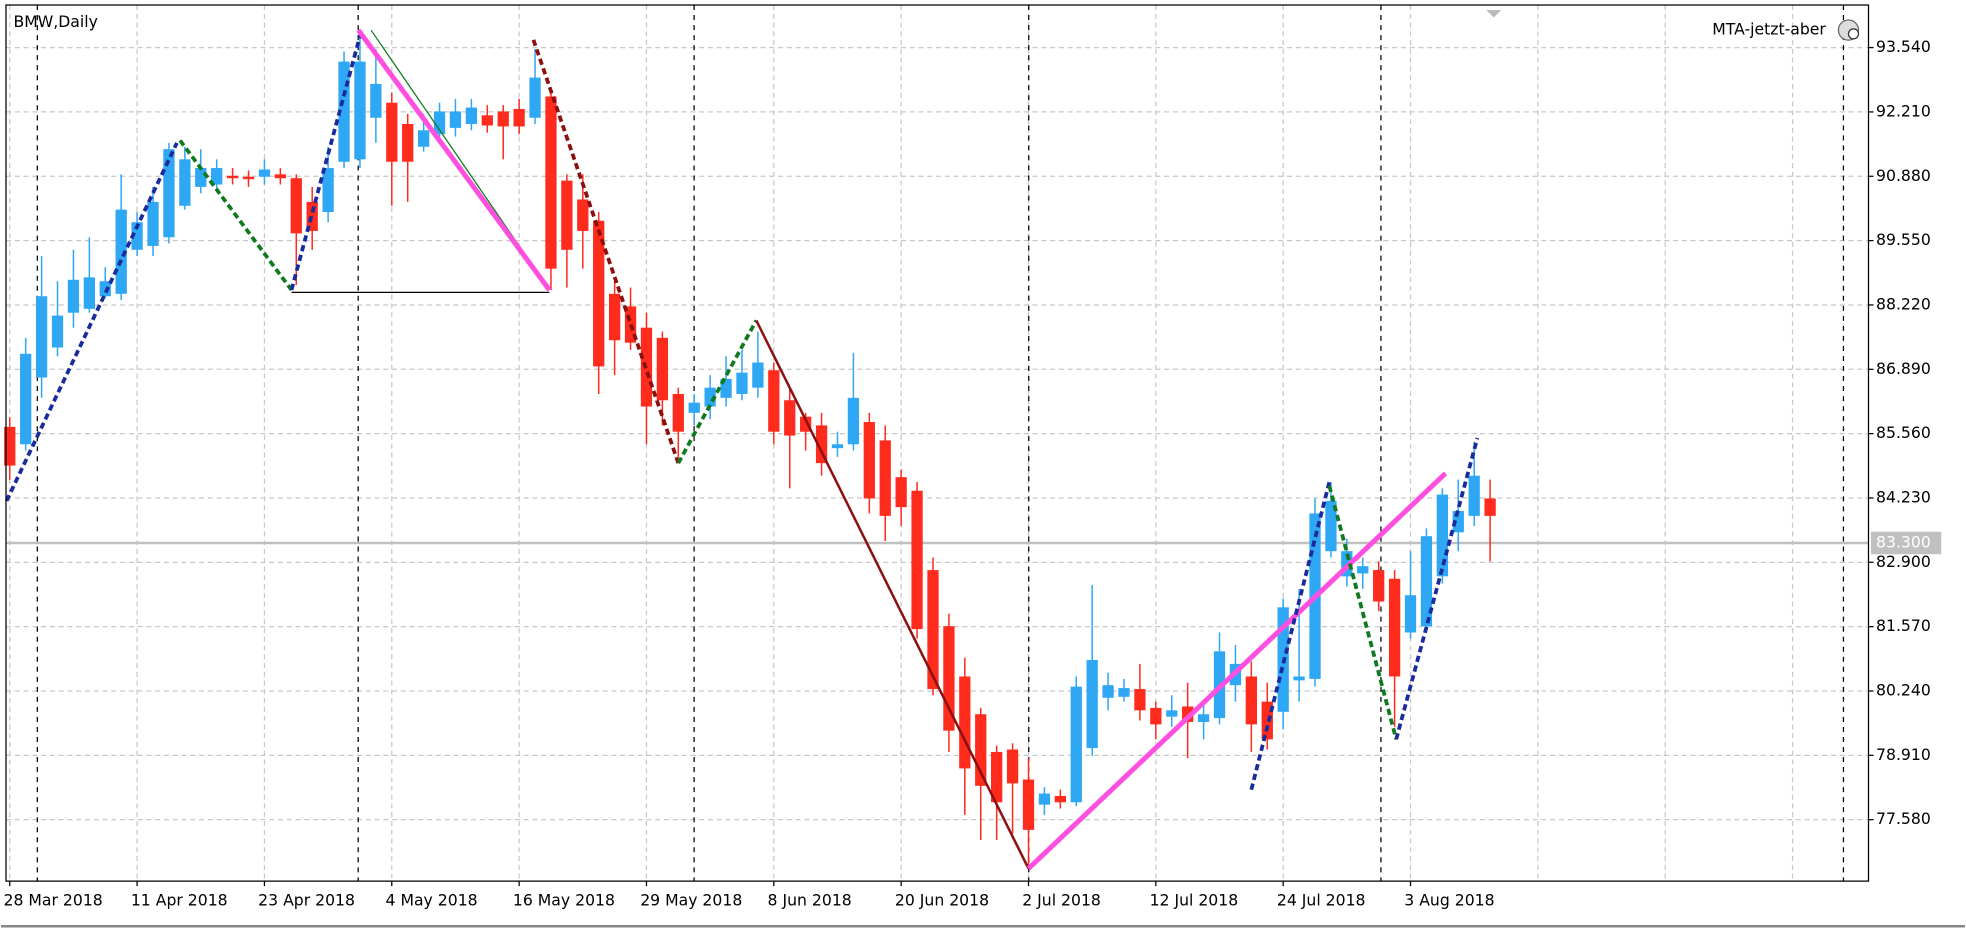 Image resolution: width=1966 pixels, height=930 pixels. Describe the element at coordinates (56, 21) in the screenshot. I see `chart-title: BMW,Daily` at that location.